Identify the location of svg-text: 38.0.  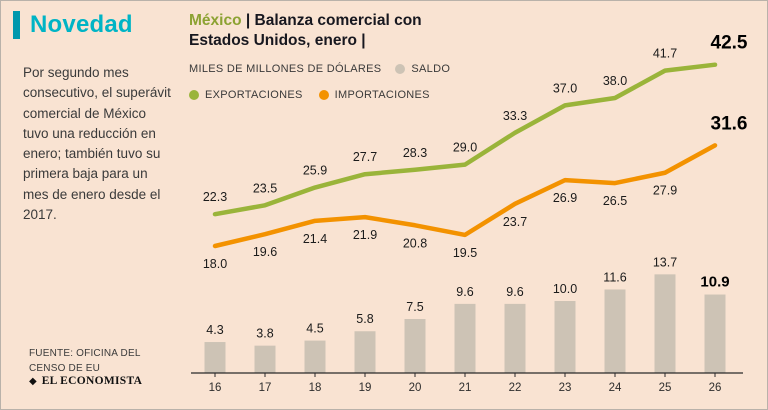
(615, 81).